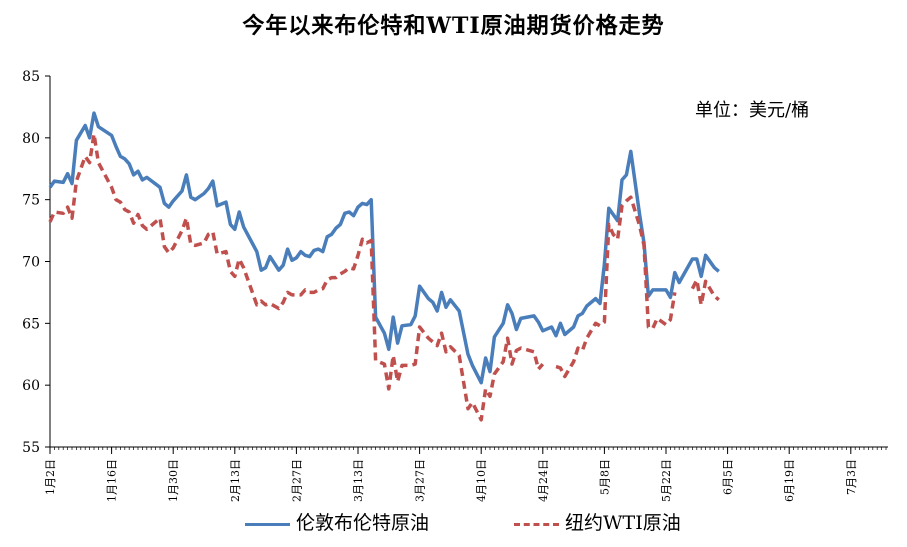 This screenshot has width=907, height=547. What do you see at coordinates (235, 480) in the screenshot?
I see `x-tick-label: 2月13日` at bounding box center [235, 480].